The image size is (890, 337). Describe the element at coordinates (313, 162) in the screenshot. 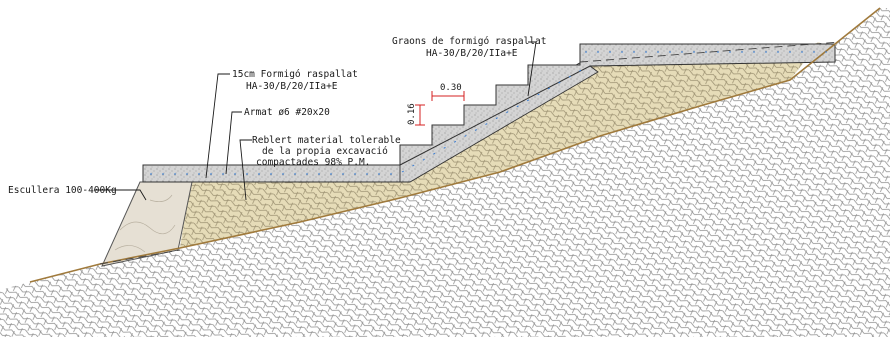

I see `fill-label-line3: compactades 98% P.M.` at that location.